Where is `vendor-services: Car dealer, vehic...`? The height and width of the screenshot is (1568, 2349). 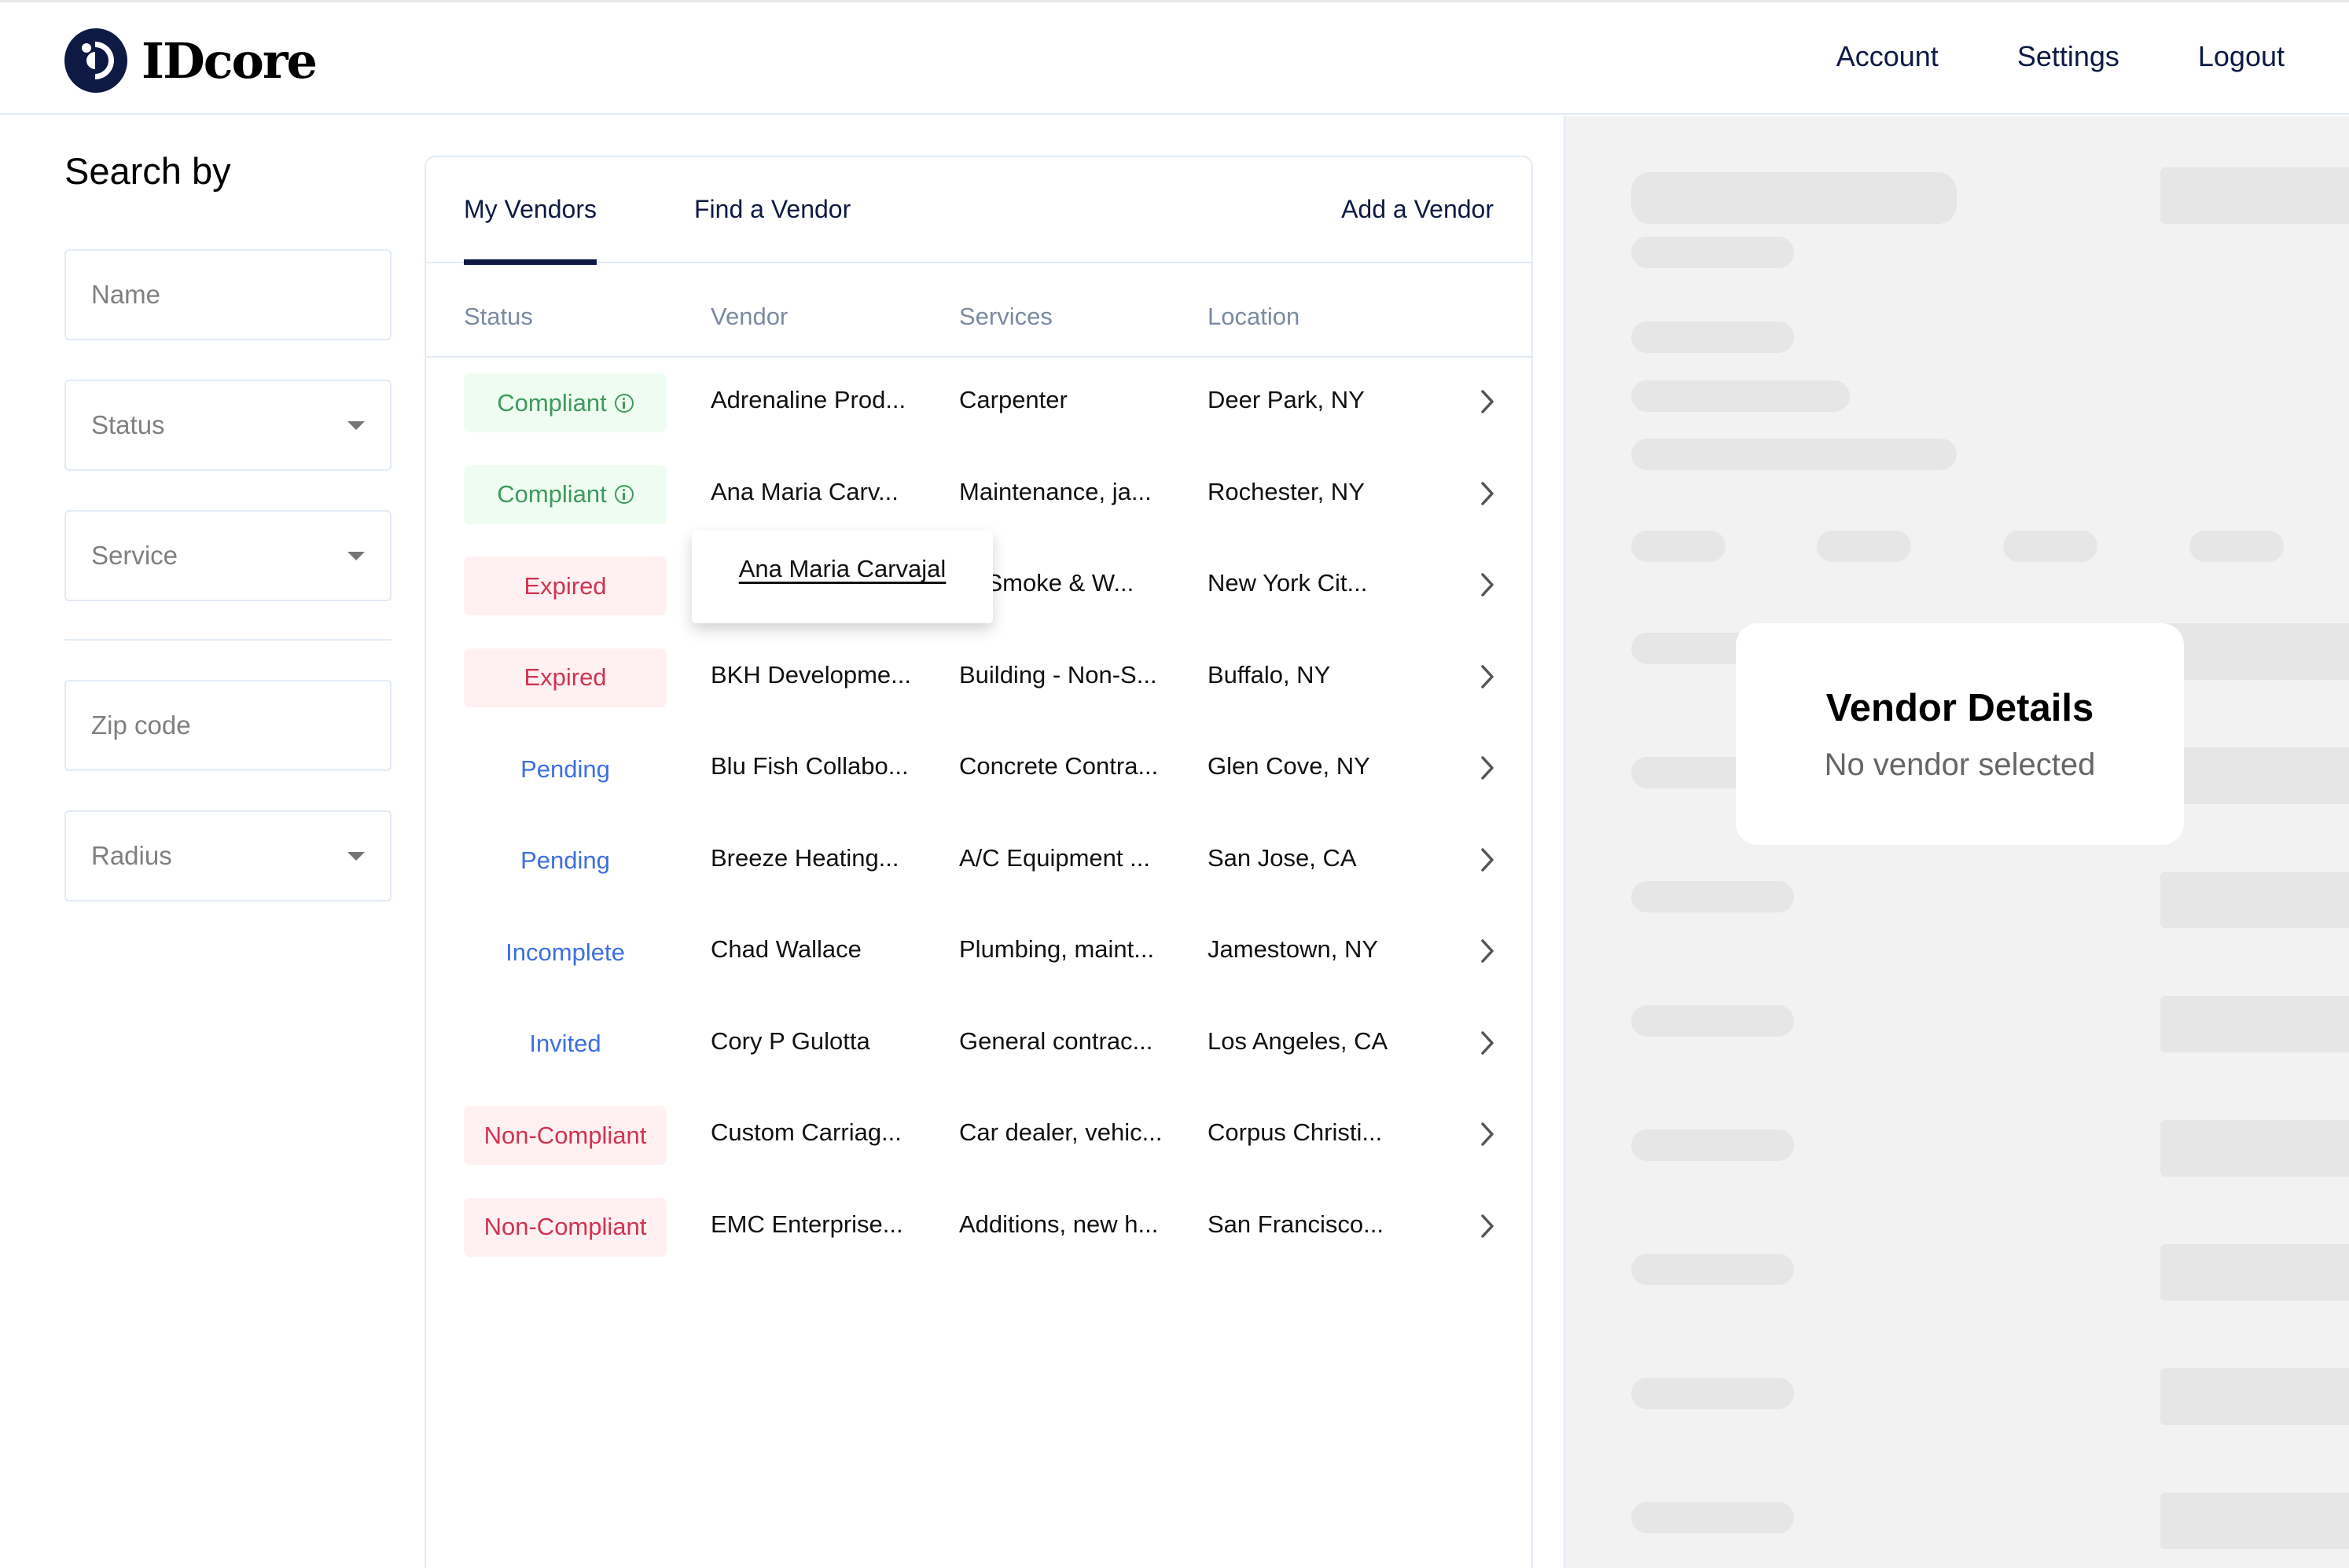
vendor-services: Car dealer, vehic... is located at coordinates (1061, 1132).